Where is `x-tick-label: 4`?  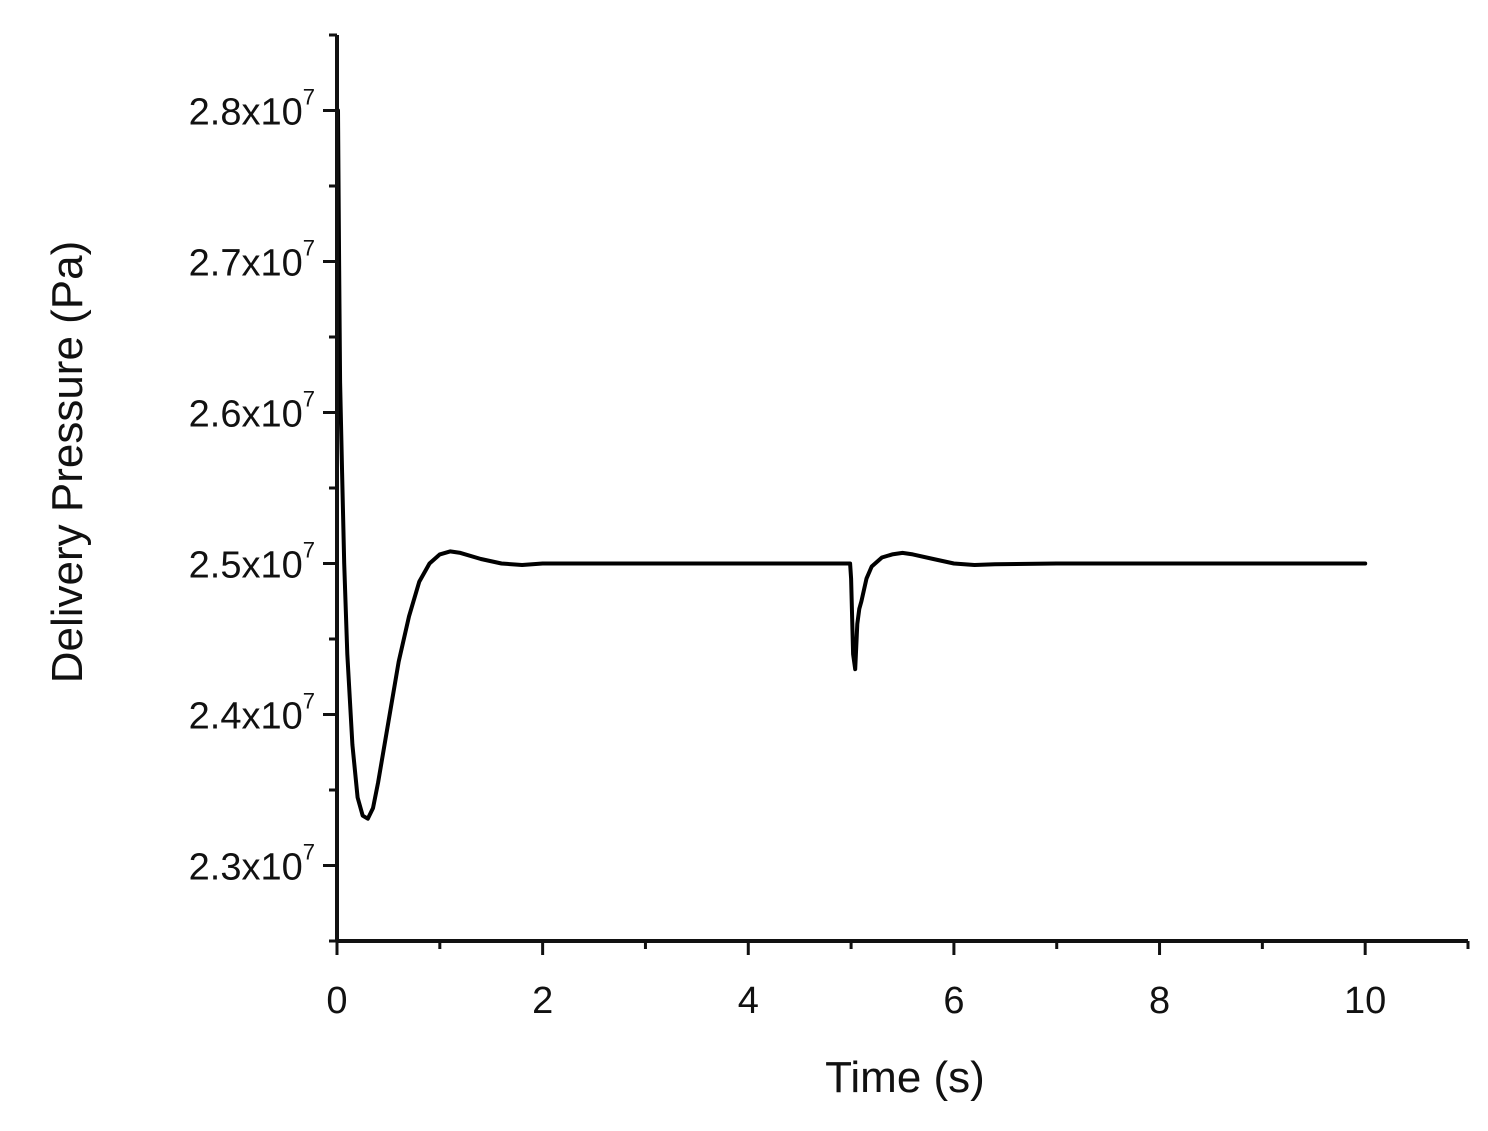 x-tick-label: 4 is located at coordinates (748, 1001).